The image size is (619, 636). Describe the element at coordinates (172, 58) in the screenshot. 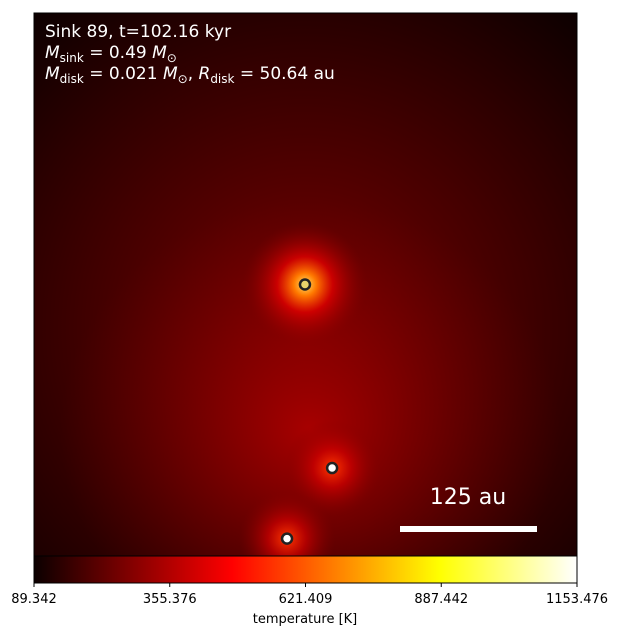

I see `sink-mass-unit-sub: ⊙` at that location.